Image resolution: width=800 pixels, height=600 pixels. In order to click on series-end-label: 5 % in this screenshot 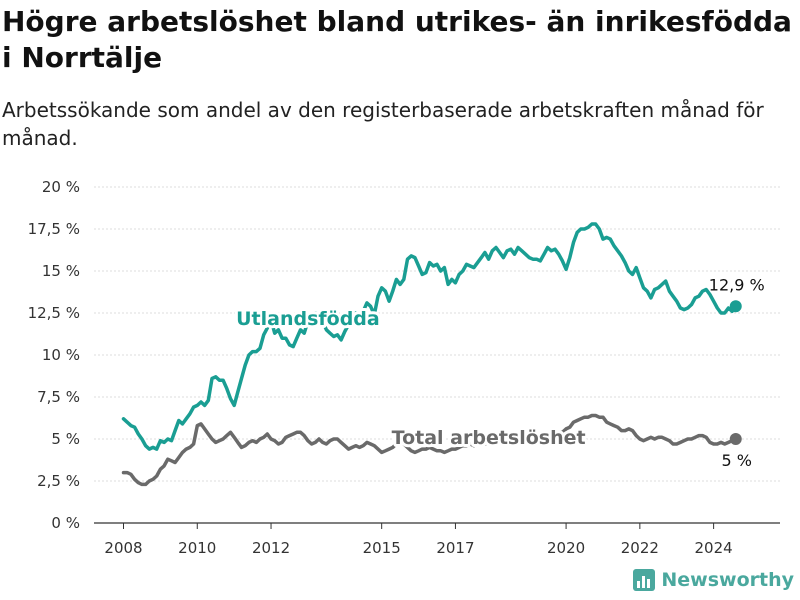, I will do `click(737, 460)`.